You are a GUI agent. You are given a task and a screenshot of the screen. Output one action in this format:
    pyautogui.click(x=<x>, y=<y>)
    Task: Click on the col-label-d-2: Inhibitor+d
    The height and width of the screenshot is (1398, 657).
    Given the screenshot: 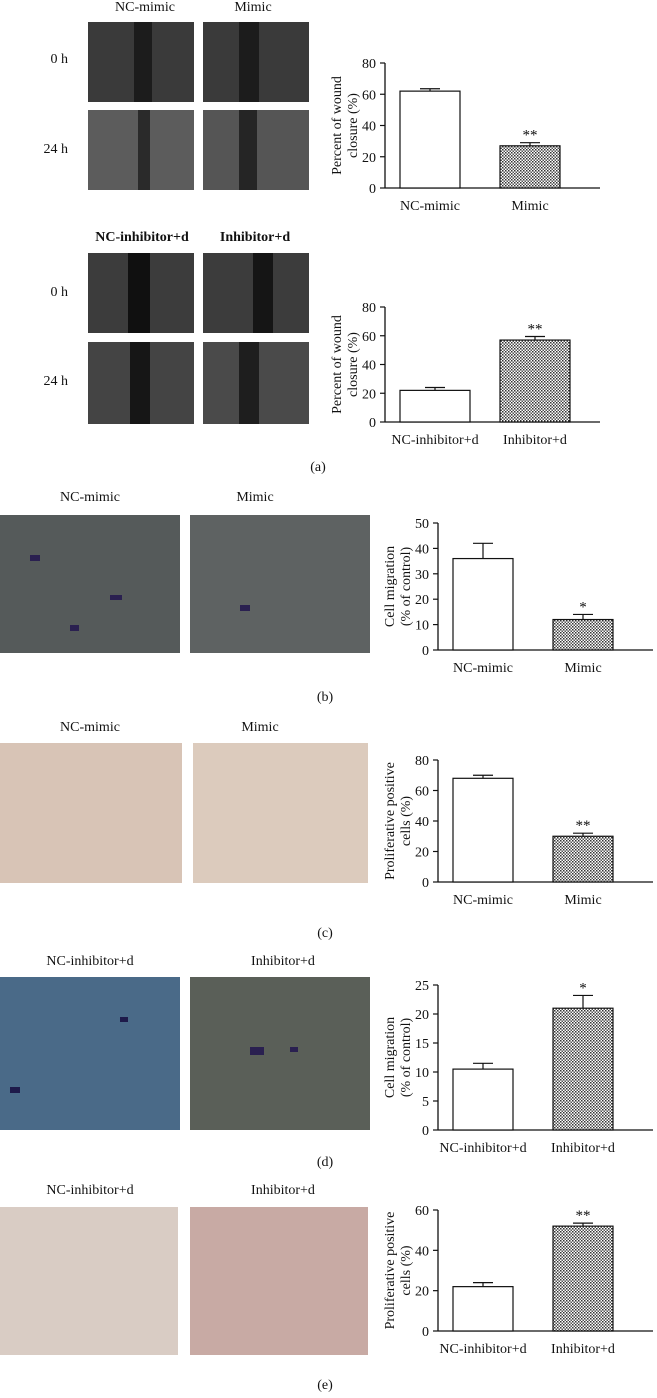 What is the action you would take?
    pyautogui.click(x=283, y=961)
    